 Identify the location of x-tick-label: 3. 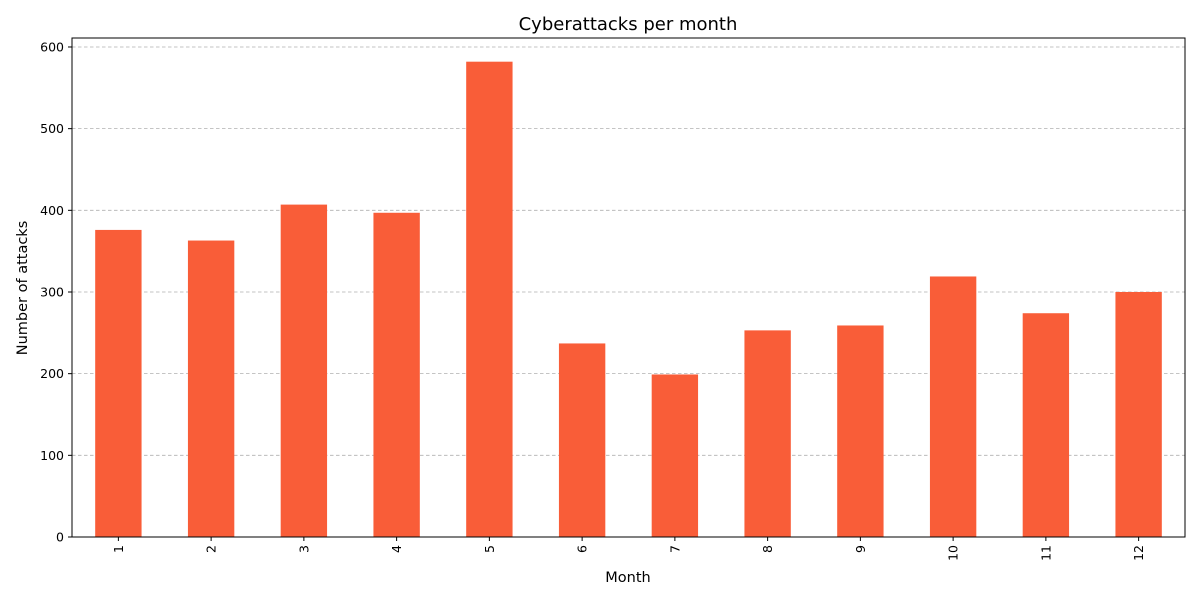
(303, 549).